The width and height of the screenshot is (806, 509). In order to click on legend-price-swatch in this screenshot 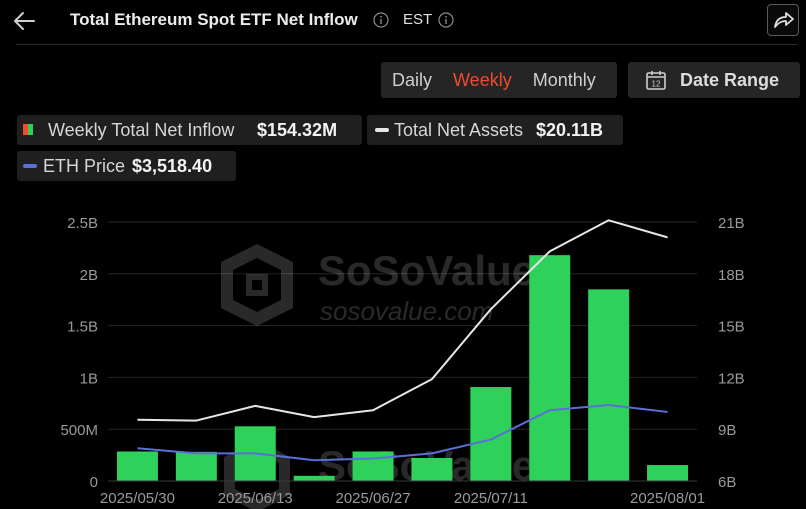, I will do `click(30, 166)`.